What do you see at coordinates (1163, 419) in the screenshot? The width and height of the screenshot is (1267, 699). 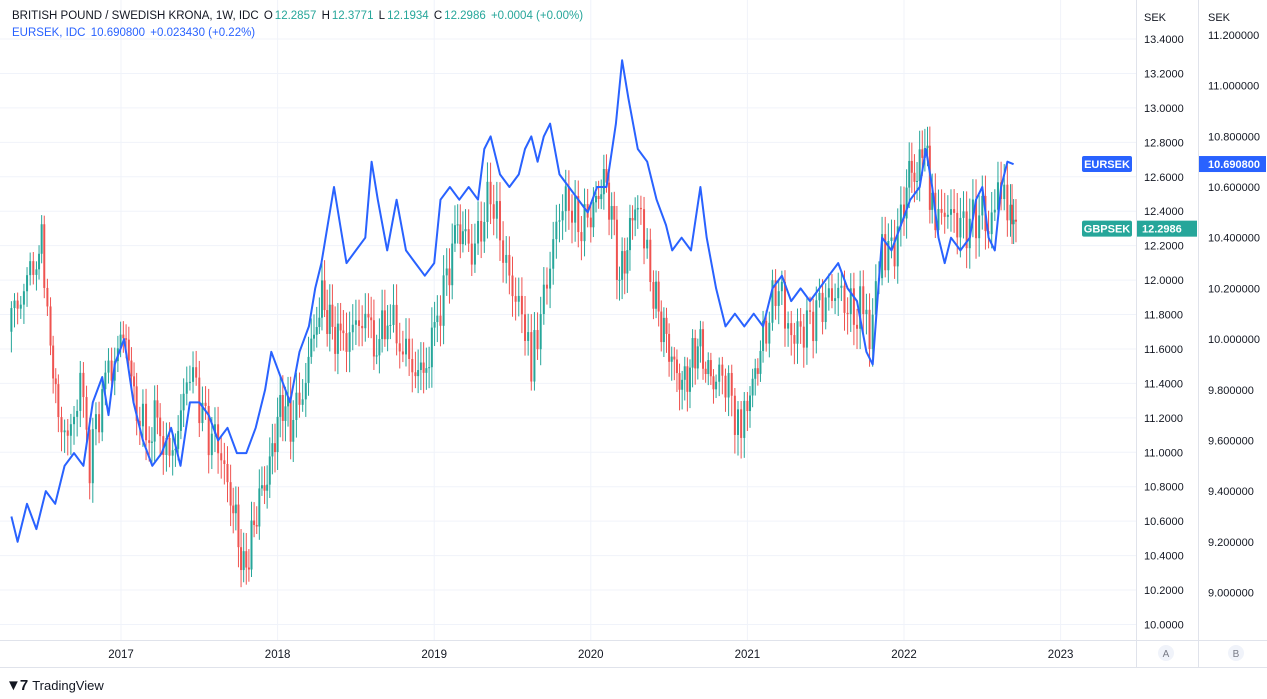 I see `scale-a-tick-label: 11.2000` at bounding box center [1163, 419].